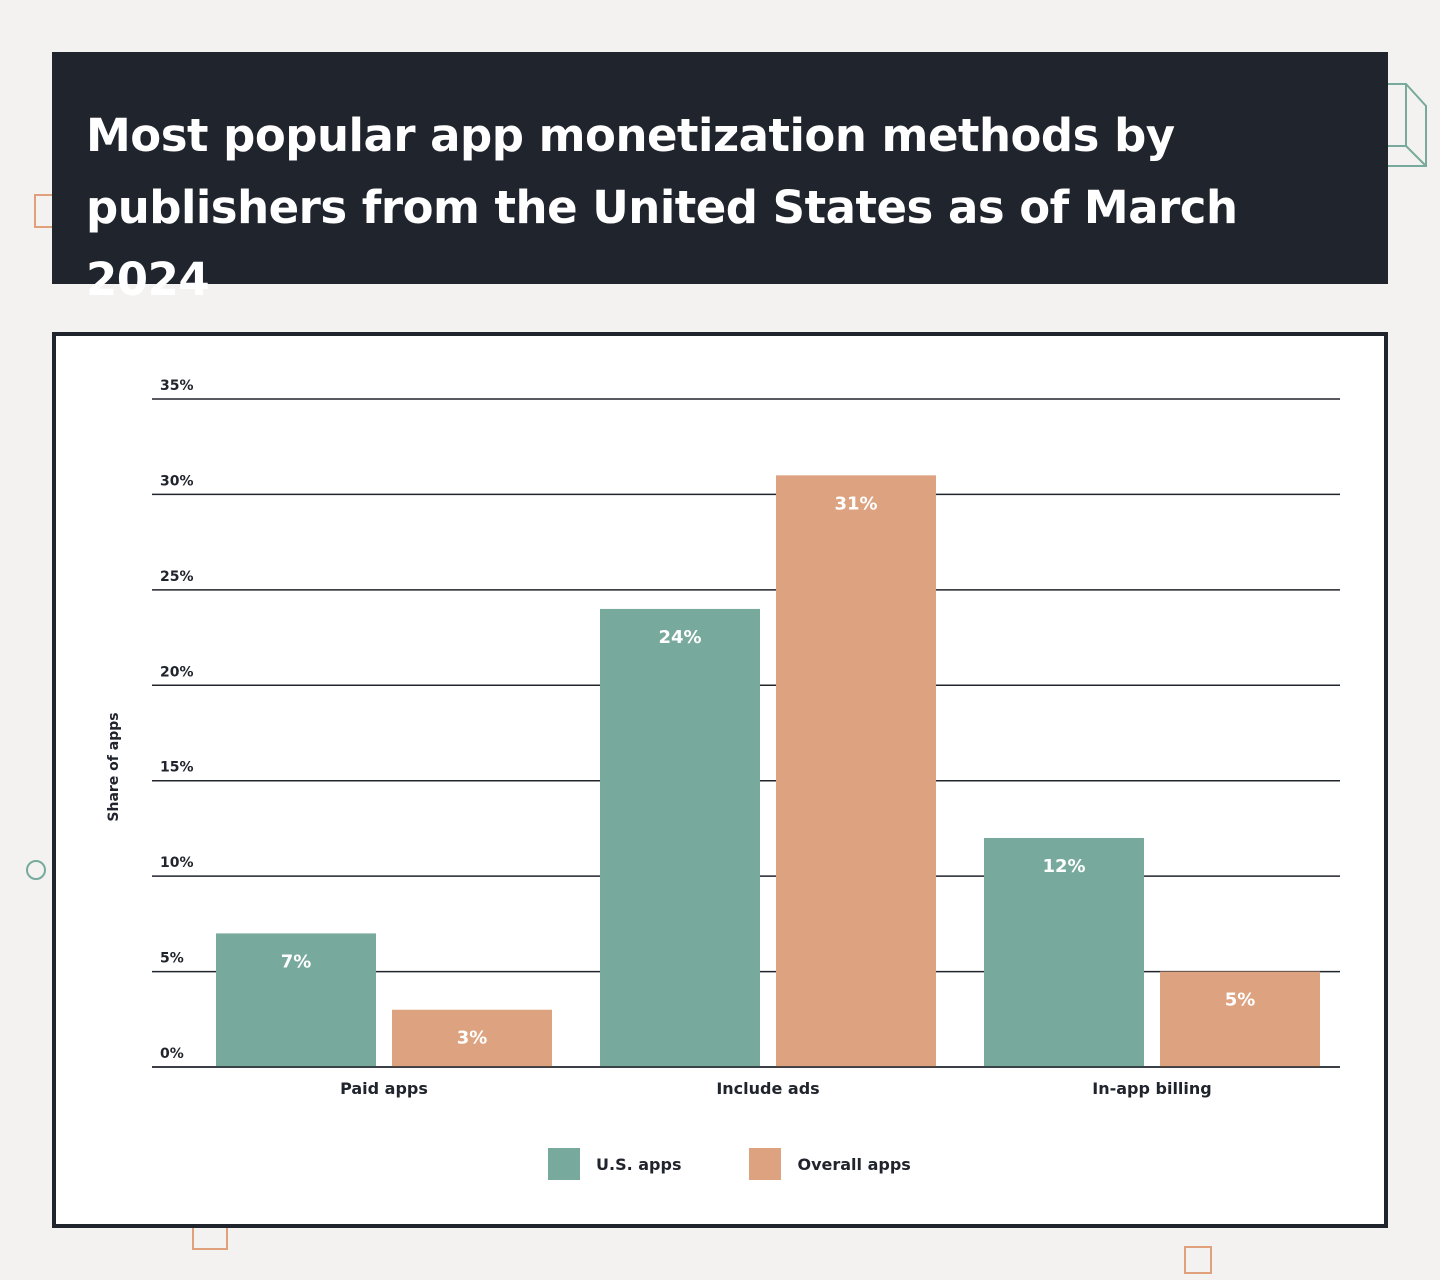 The width and height of the screenshot is (1440, 1280). I want to click on bar-u-s-apps-in-app-billing, so click(1064, 952).